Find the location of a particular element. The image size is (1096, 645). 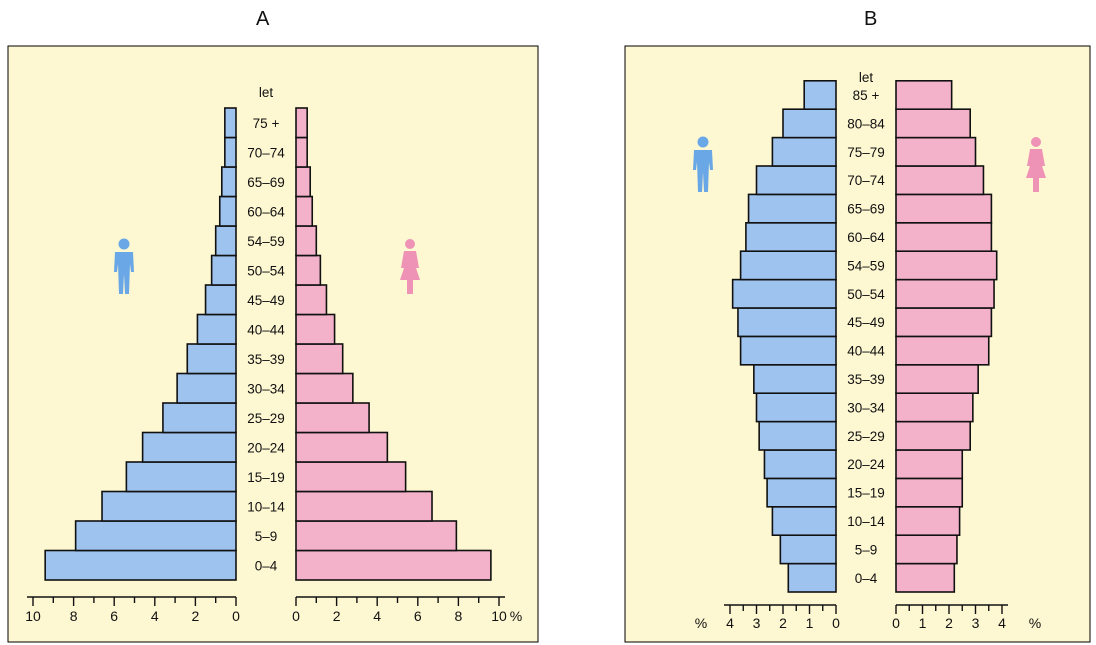

age-label: 35–39 is located at coordinates (266, 359).